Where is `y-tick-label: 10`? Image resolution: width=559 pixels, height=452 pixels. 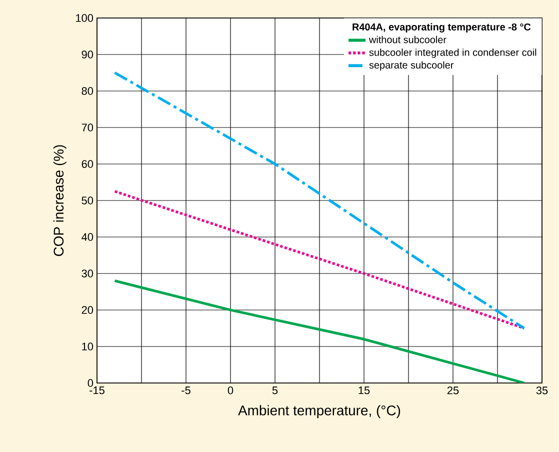 y-tick-label: 10 is located at coordinates (88, 346).